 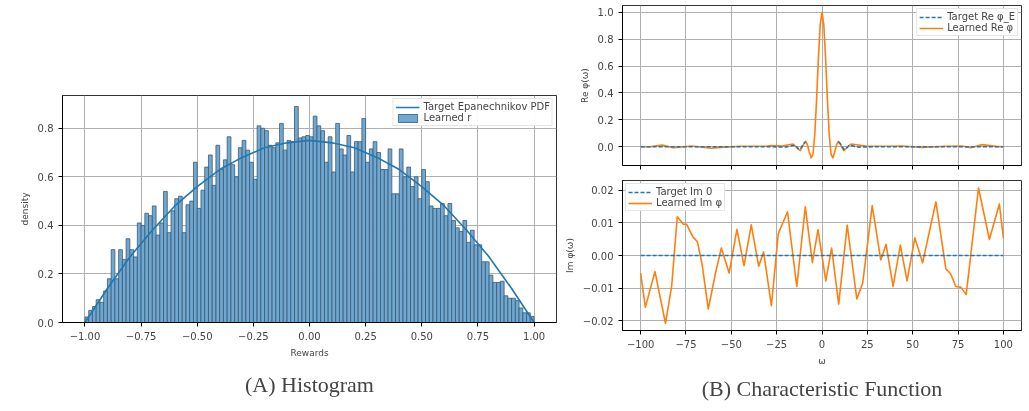 What do you see at coordinates (602, 223) in the screenshot?
I see `y-tick-label: 0.01` at bounding box center [602, 223].